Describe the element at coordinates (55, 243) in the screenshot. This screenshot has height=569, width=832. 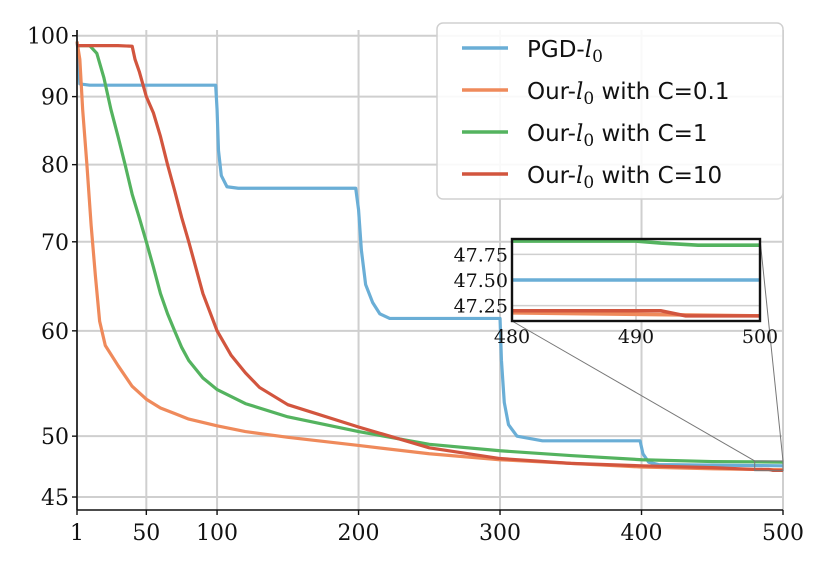
I see `y-tick-label: 70` at that location.